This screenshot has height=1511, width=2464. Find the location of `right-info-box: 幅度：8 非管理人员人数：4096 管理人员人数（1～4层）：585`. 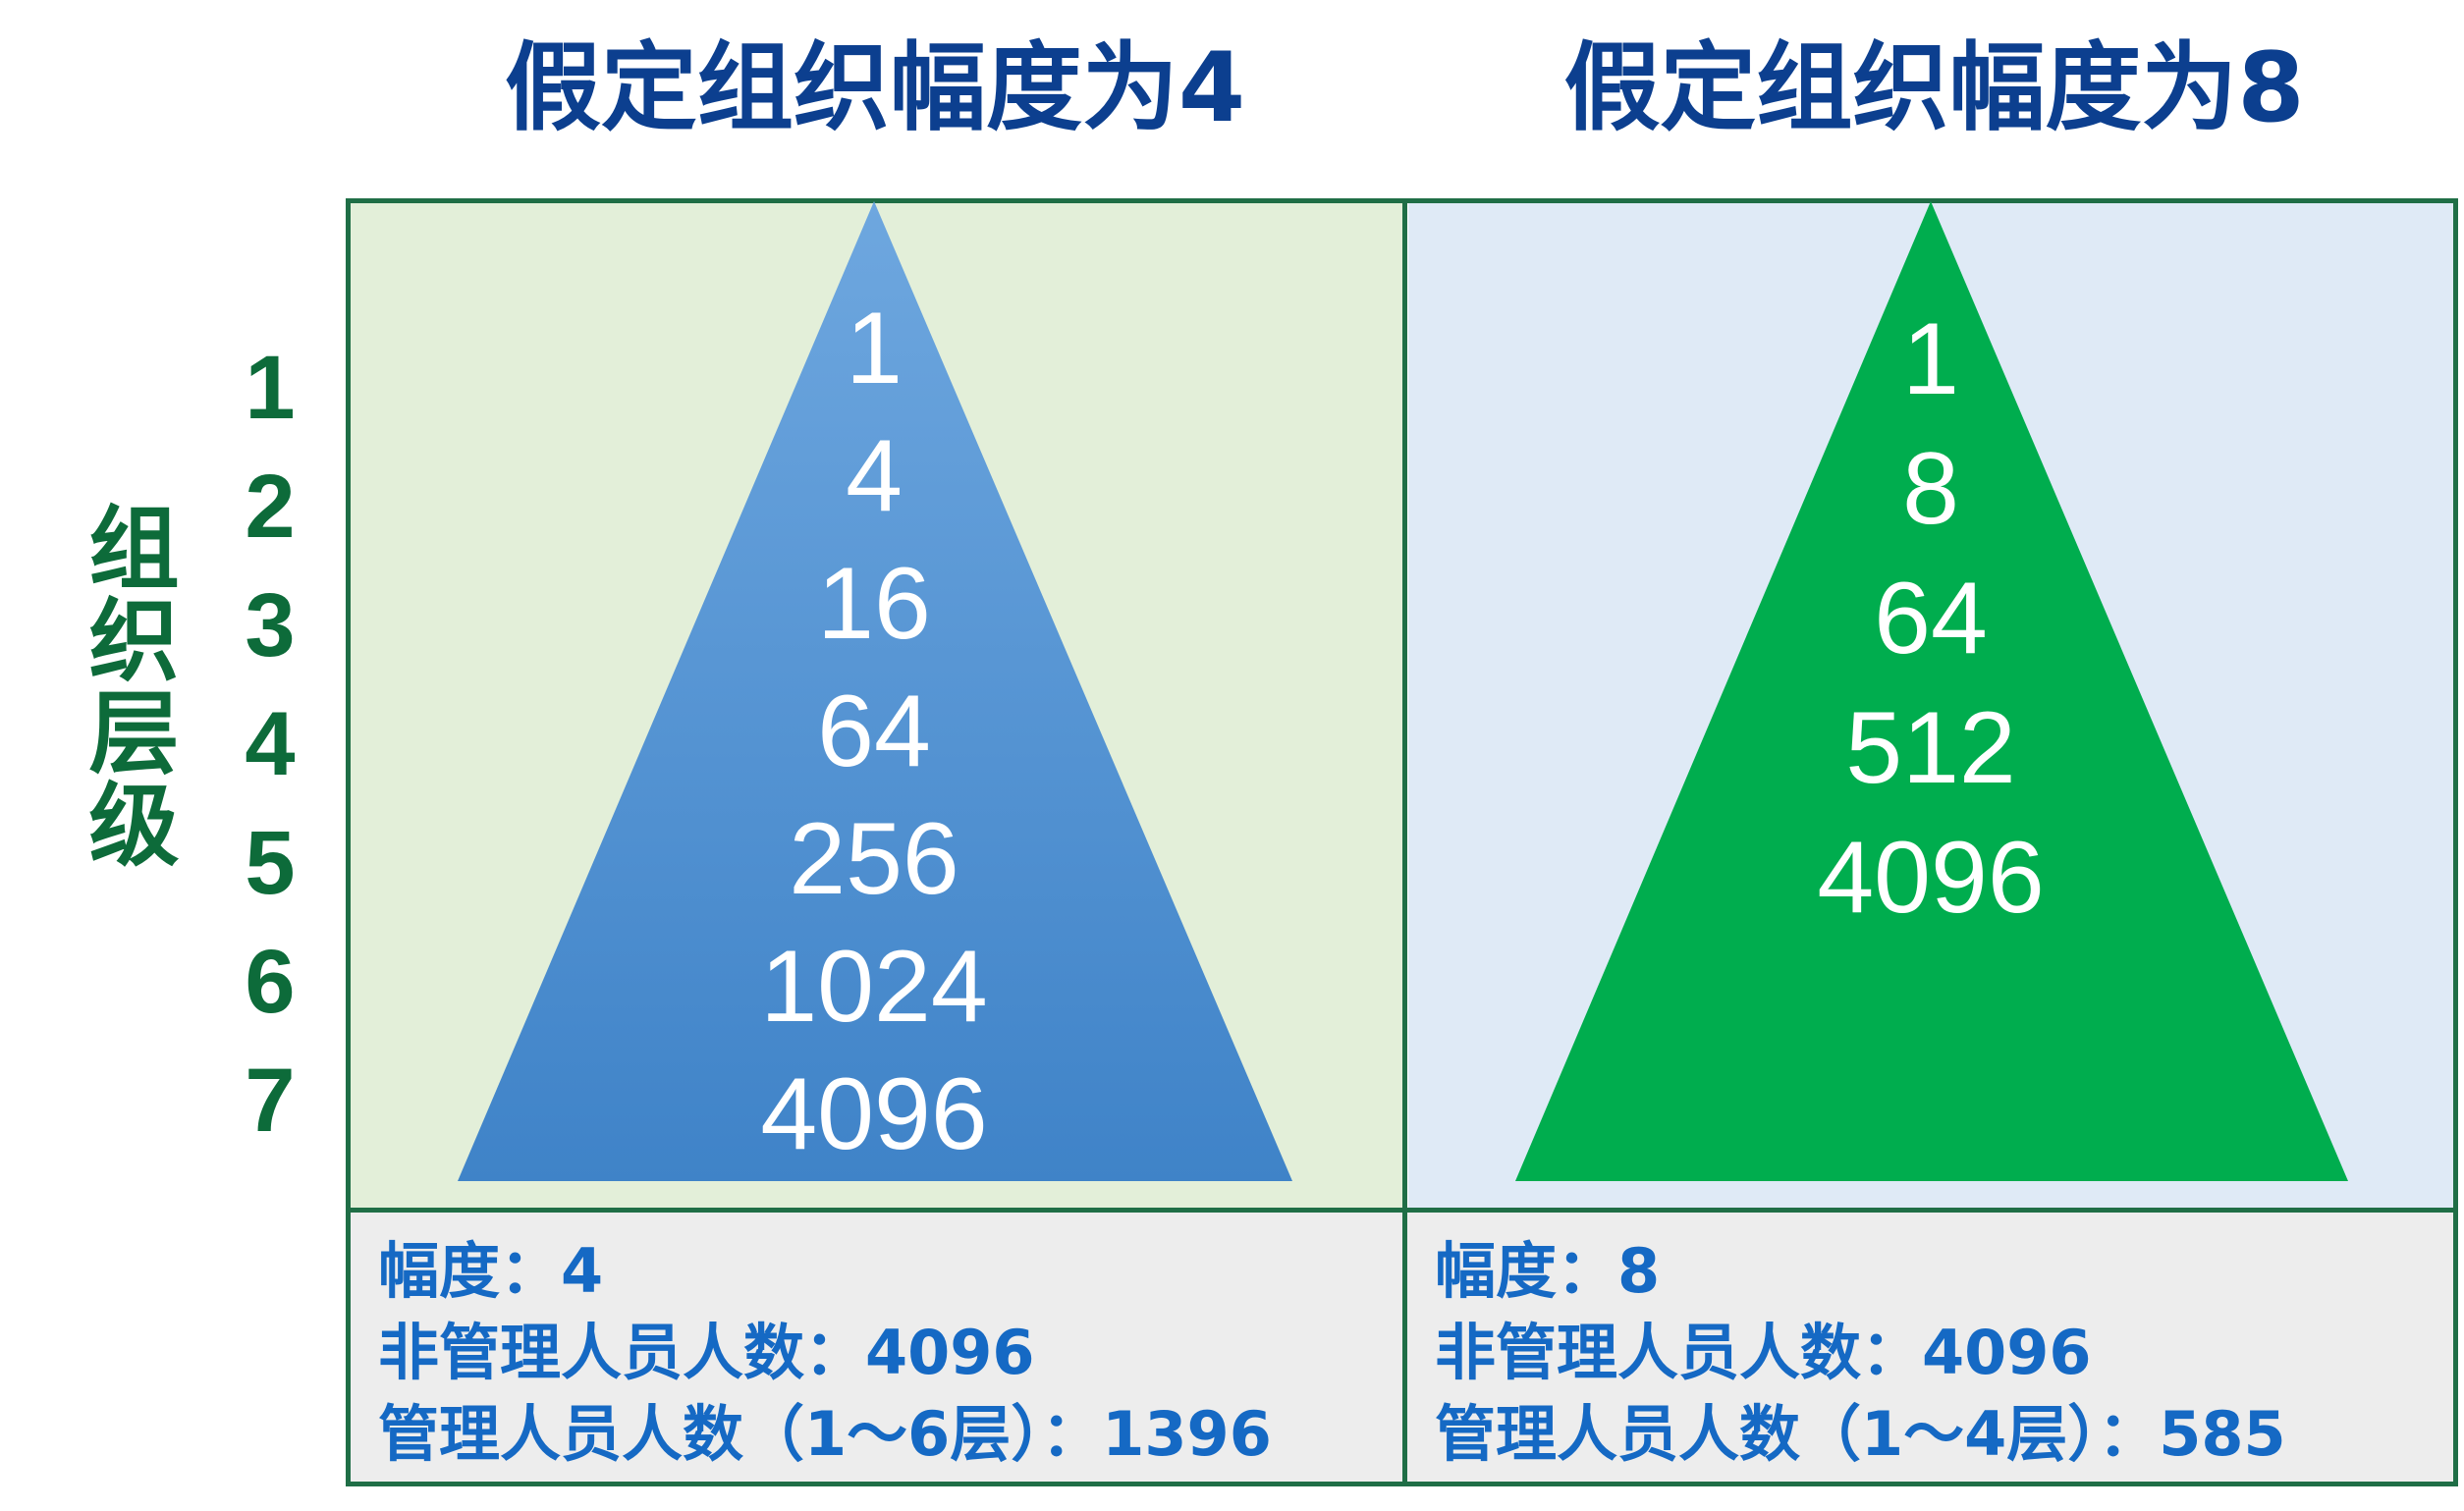

right-info-box: 幅度：8 非管理人员人数：4096 管理人员人数（1～4层）：585 is located at coordinates (1930, 1348).